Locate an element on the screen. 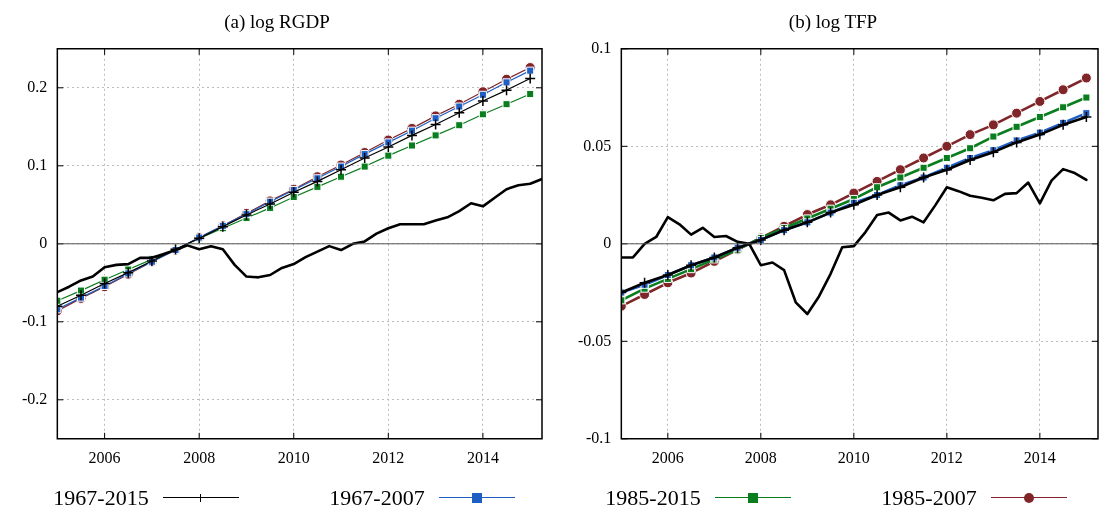 This screenshot has width=1120, height=523. legend-label: 1985-2007 is located at coordinates (929, 498).